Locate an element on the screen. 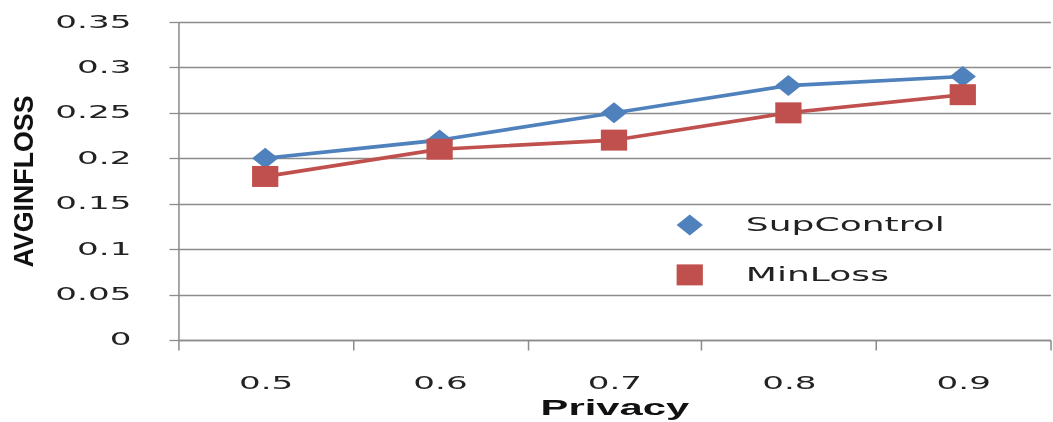 Image resolution: width=1053 pixels, height=422 pixels. x-tick-label: 0.9 is located at coordinates (963, 383).